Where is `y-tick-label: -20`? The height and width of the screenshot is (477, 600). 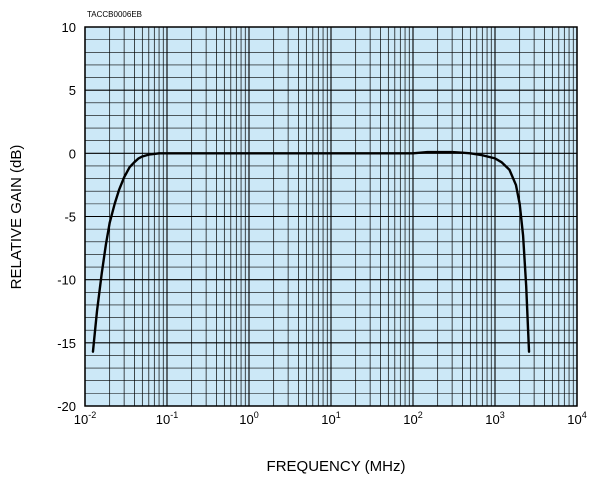 y-tick-label: -20 is located at coordinates (66, 406).